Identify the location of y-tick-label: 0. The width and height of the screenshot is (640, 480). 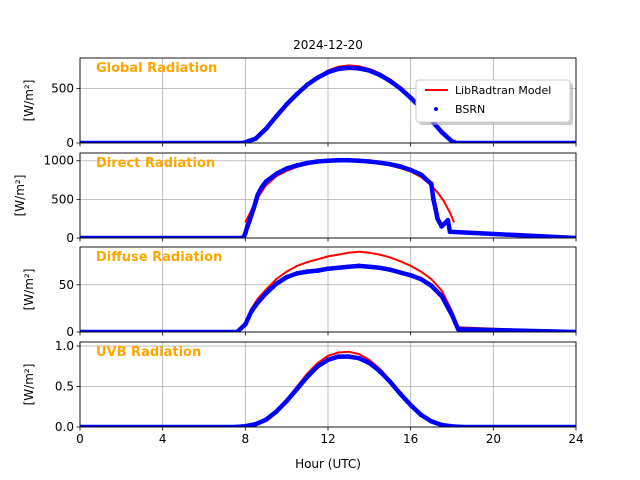
(70, 332).